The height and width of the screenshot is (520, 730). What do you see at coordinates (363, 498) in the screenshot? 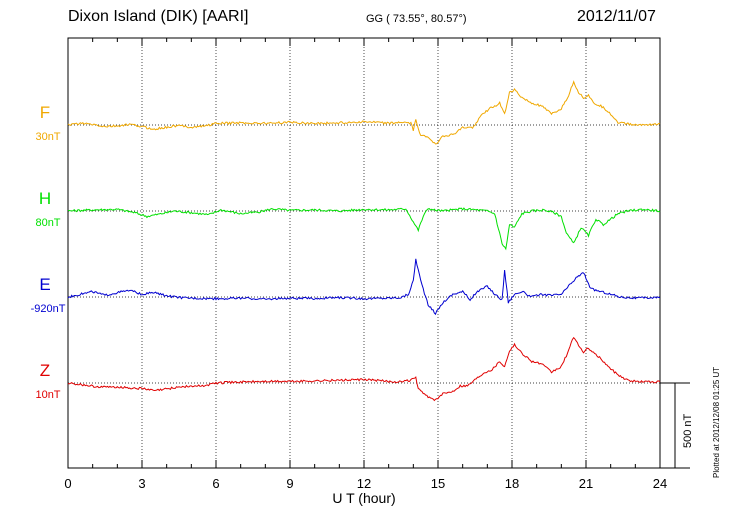
I see `x-axis-label: U T (hour)` at bounding box center [363, 498].